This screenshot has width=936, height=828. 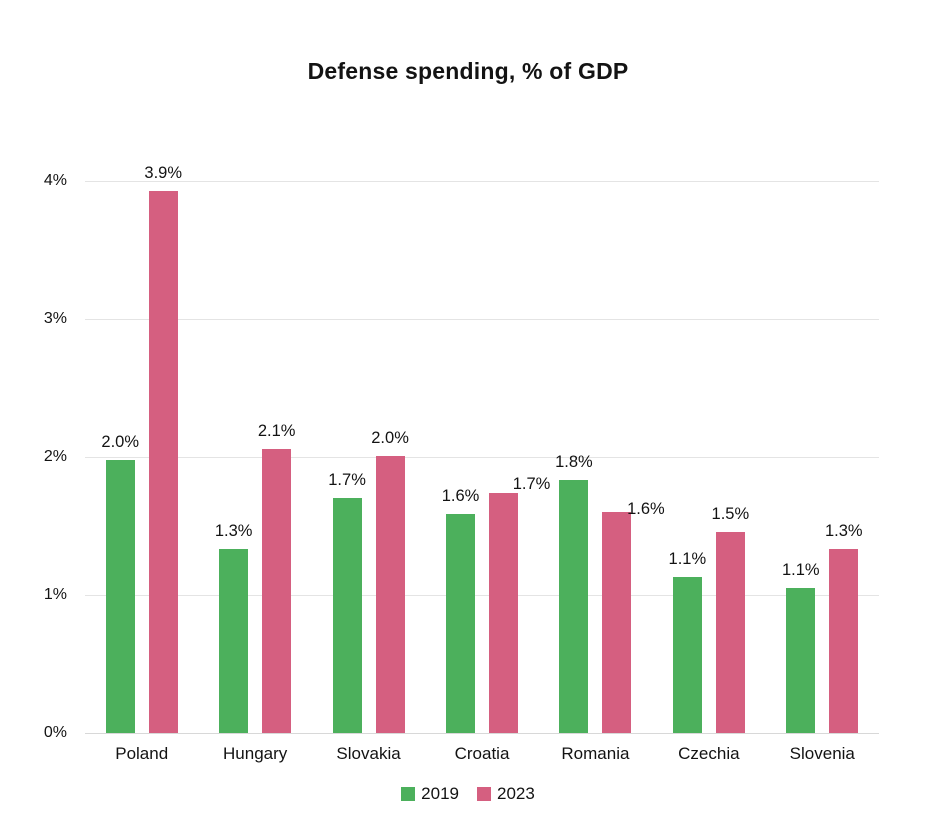 I want to click on chart-title: Defense spending, % of GDP, so click(x=468, y=71).